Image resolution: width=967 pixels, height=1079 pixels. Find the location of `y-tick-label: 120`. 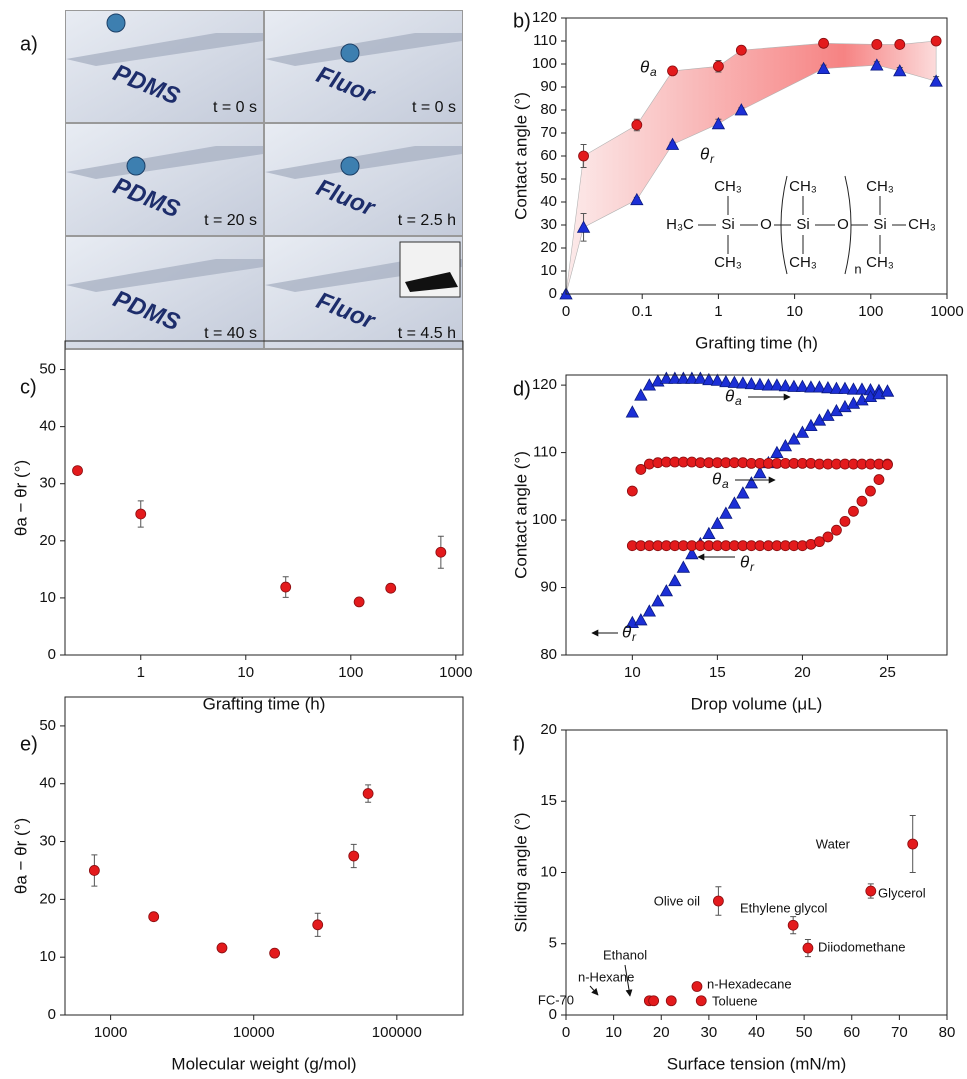

y-tick-label: 120 is located at coordinates (544, 17).